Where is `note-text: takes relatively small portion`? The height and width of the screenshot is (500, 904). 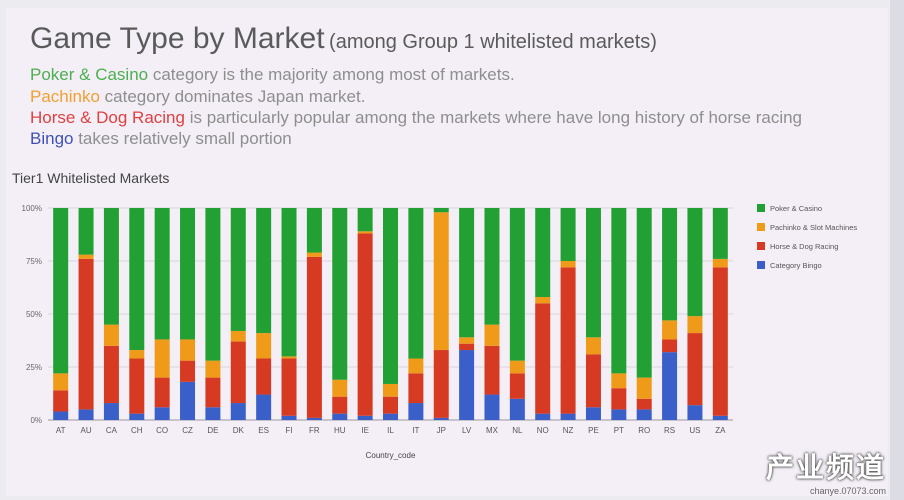 note-text: takes relatively small portion is located at coordinates (182, 138).